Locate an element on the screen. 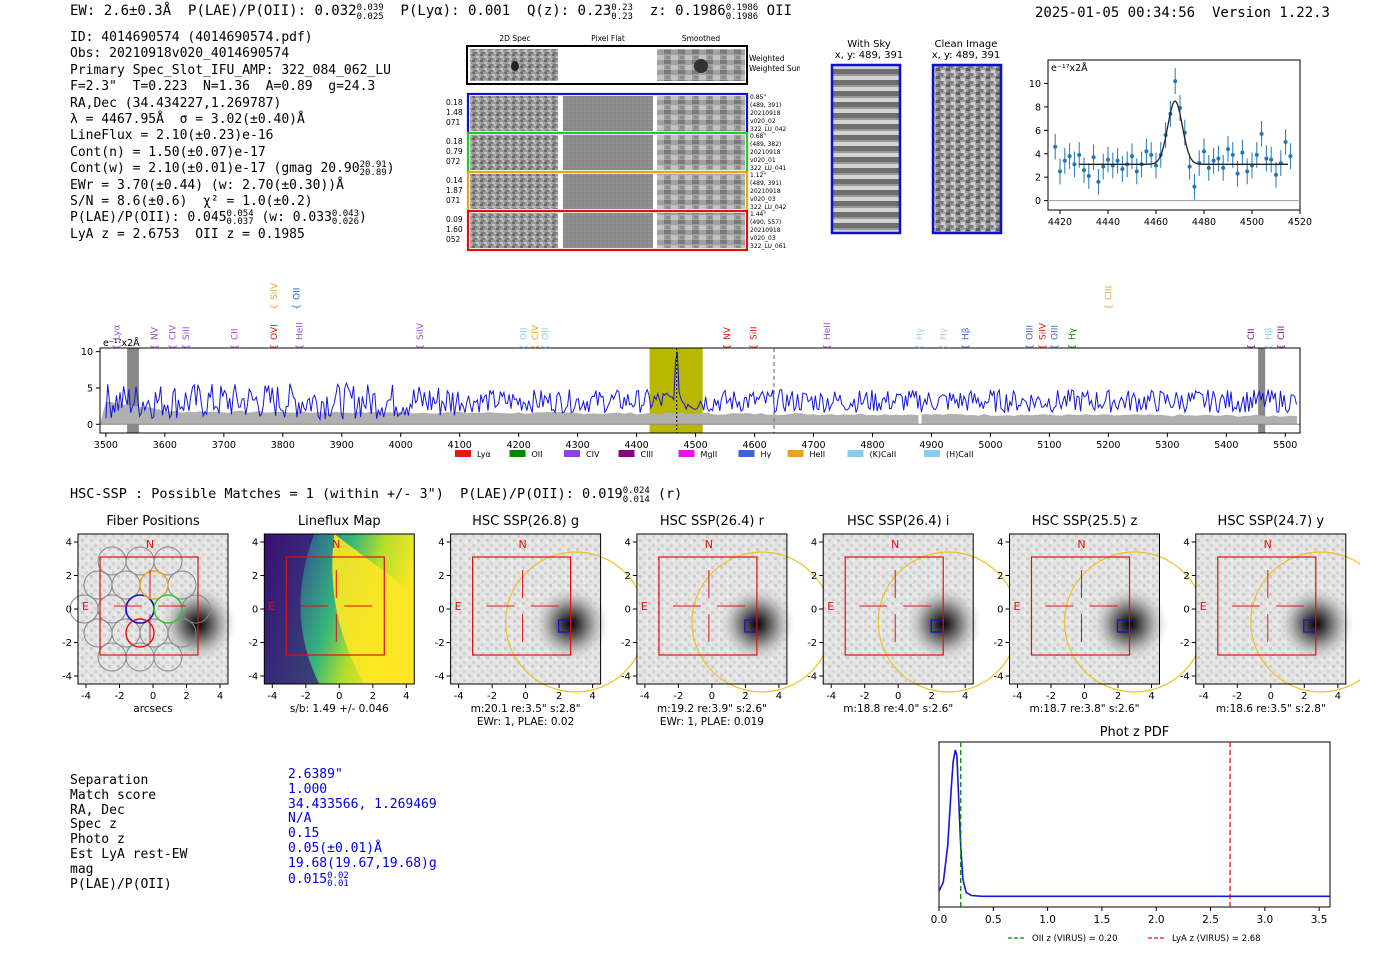  spec2d-weighted-label-1: Weighted is located at coordinates (767, 58).